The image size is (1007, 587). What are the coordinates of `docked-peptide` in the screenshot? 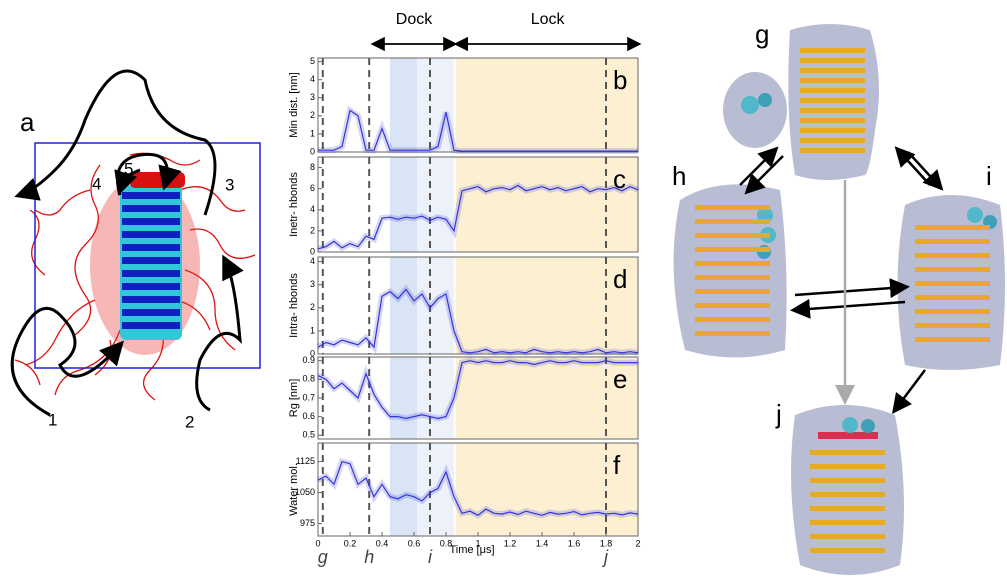 It's located at (157, 180).